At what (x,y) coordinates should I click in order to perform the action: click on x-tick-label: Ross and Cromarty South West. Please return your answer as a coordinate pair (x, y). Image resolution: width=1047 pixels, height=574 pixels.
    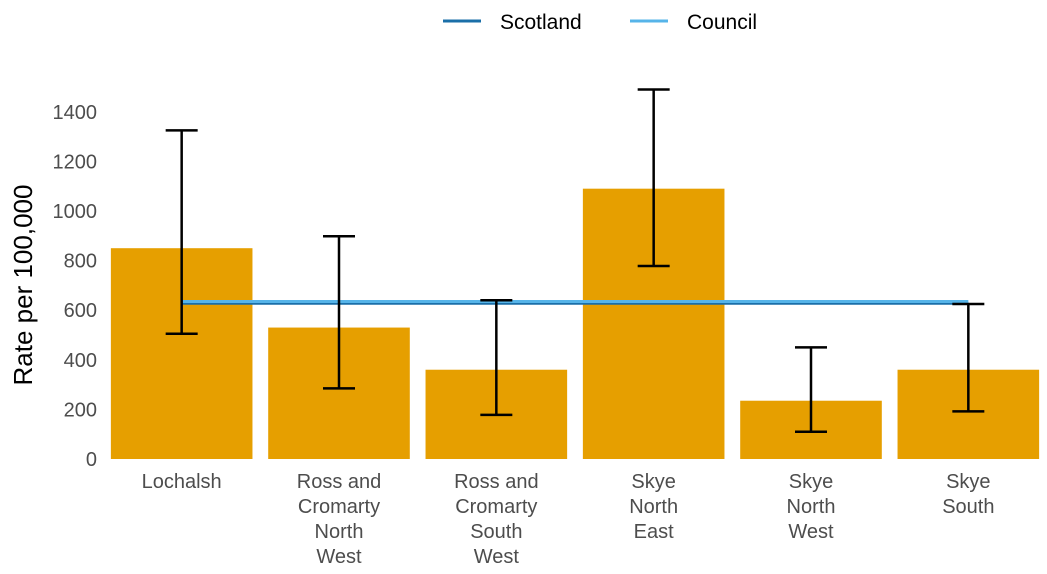
    Looking at the image, I should click on (496, 519).